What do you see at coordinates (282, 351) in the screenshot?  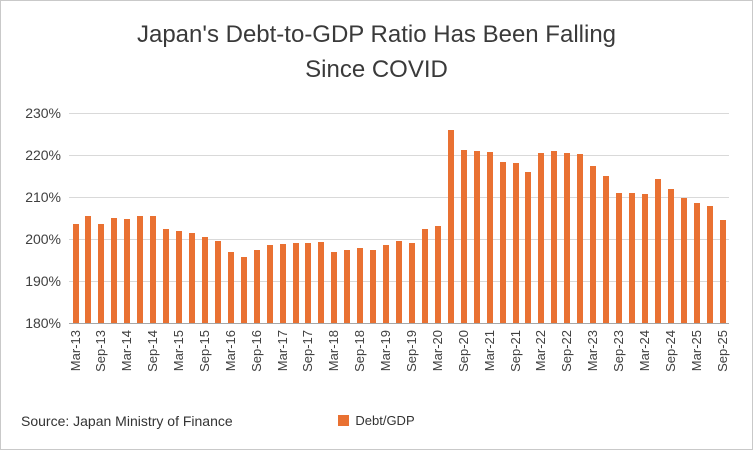 I see `x-axis-tick-label: Mar-17` at bounding box center [282, 351].